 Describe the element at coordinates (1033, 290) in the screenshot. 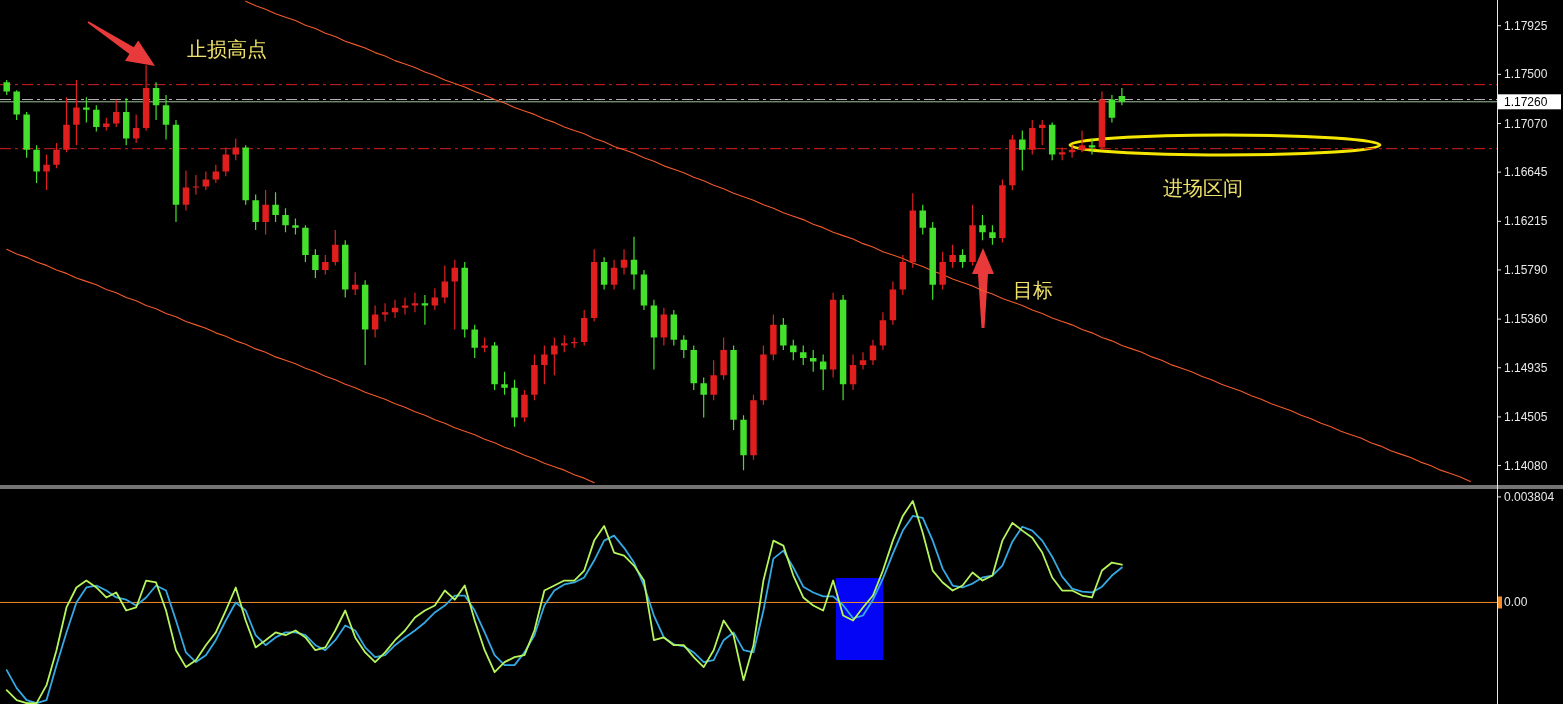

I see `annotation: 目标` at that location.